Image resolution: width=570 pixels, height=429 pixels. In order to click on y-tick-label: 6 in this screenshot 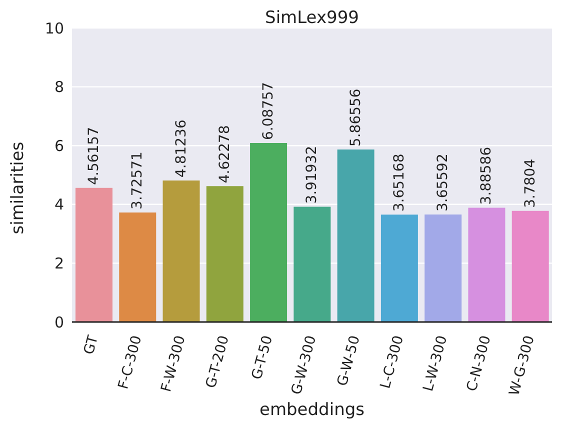, I will do `click(59, 145)`.